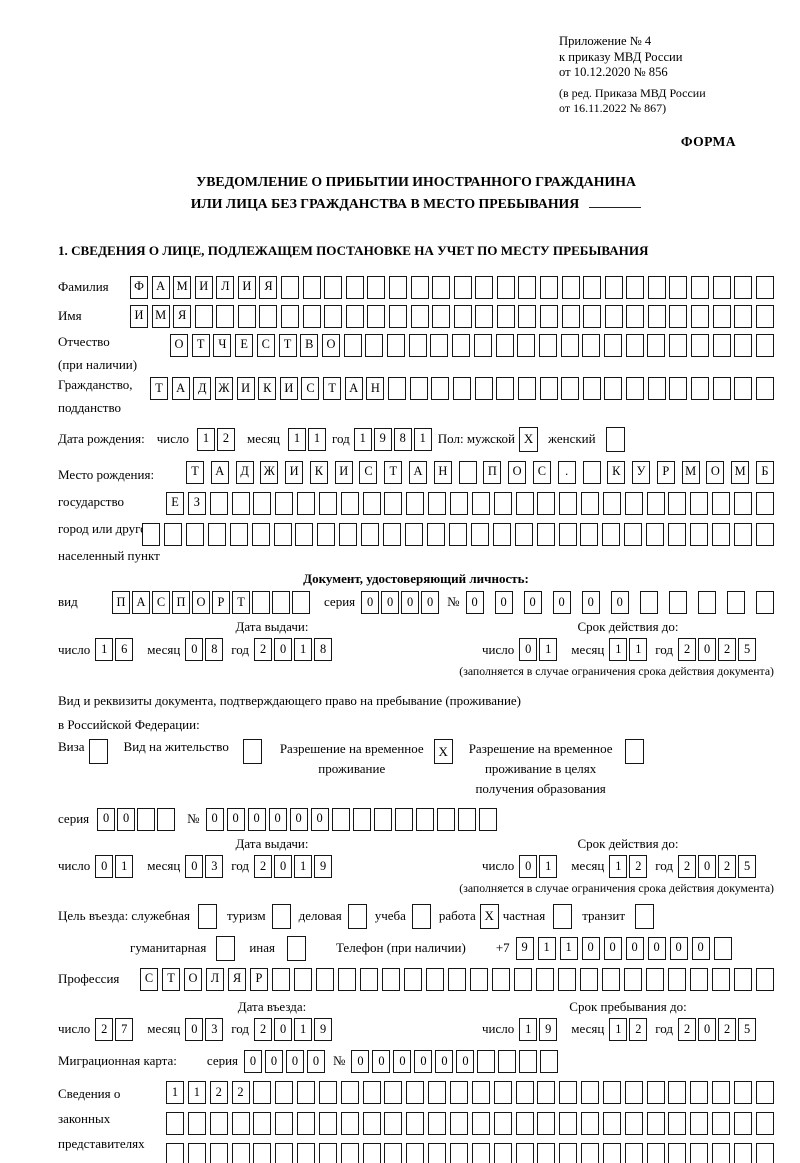 The height and width of the screenshot is (1163, 800). I want to click on char-cell: 5, so click(747, 1029).